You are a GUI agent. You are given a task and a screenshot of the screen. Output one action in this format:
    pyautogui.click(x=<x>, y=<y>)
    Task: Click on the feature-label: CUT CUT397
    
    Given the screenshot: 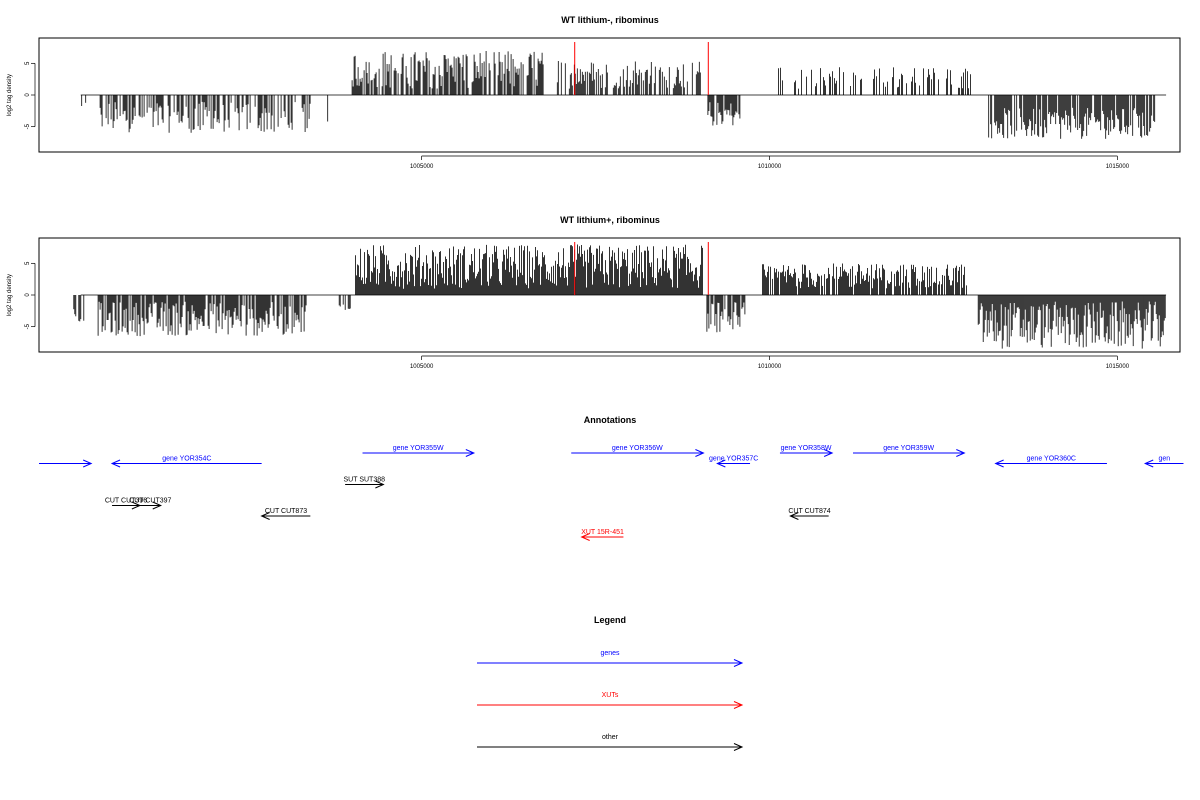 What is the action you would take?
    pyautogui.click(x=150, y=501)
    